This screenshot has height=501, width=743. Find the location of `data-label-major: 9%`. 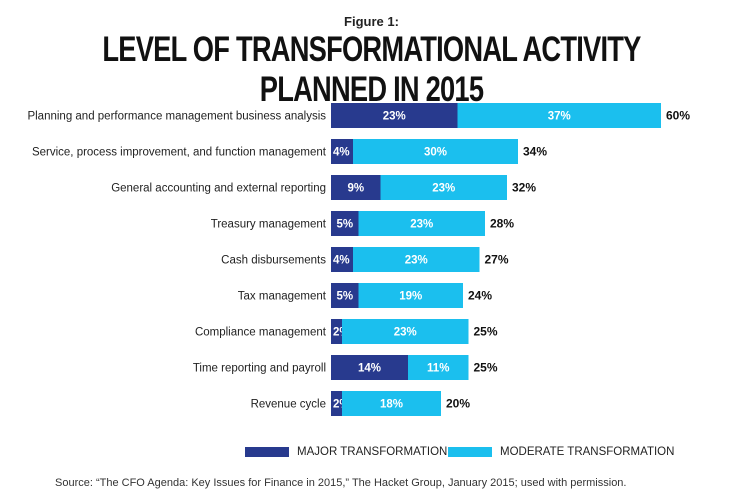

data-label-major: 9% is located at coordinates (355, 189).